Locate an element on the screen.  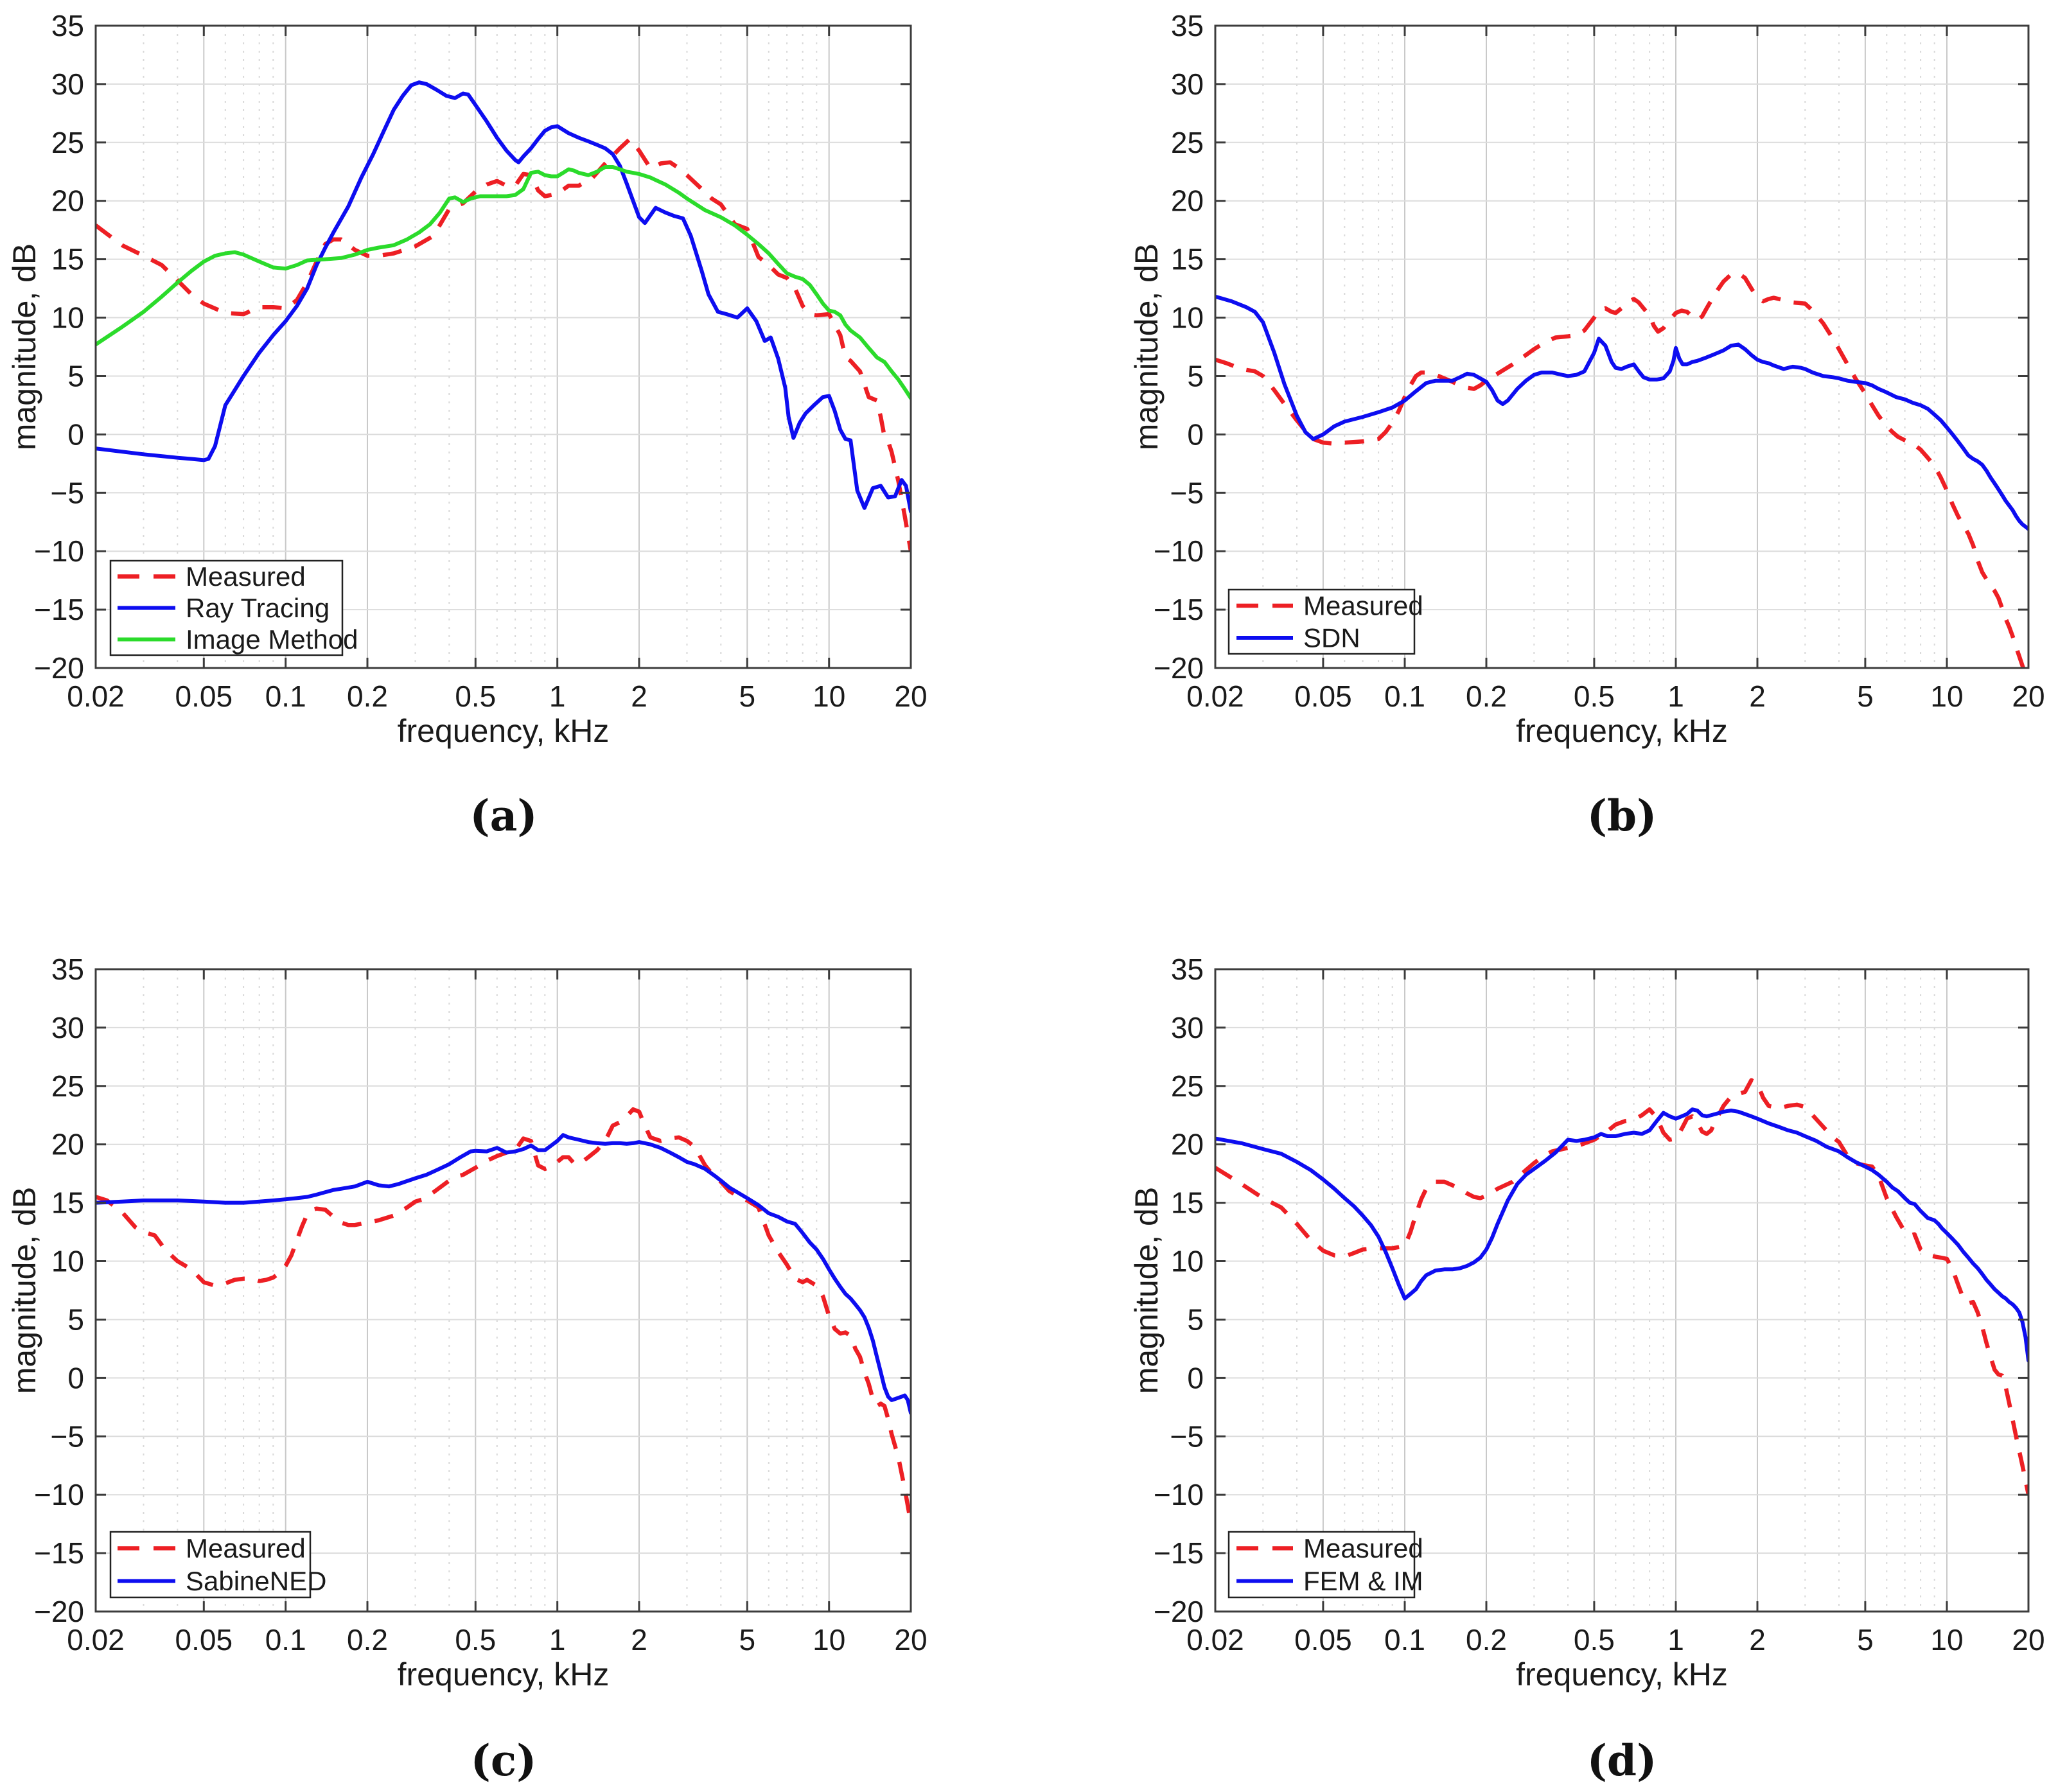
legend-label: Image Method is located at coordinates (272, 639).